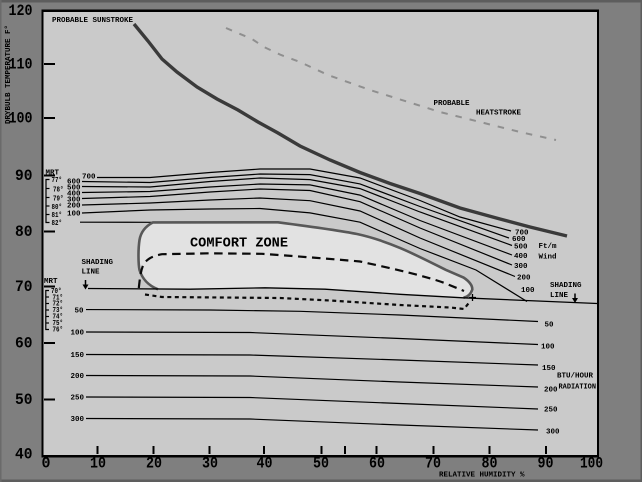 The height and width of the screenshot is (482, 642). I want to click on svg-text: 78°, so click(58, 190).